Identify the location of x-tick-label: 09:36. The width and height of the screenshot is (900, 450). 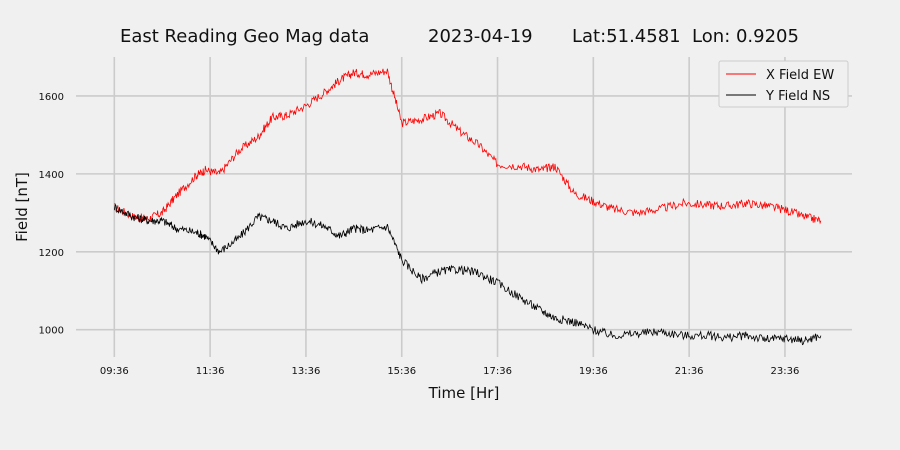
(114, 371).